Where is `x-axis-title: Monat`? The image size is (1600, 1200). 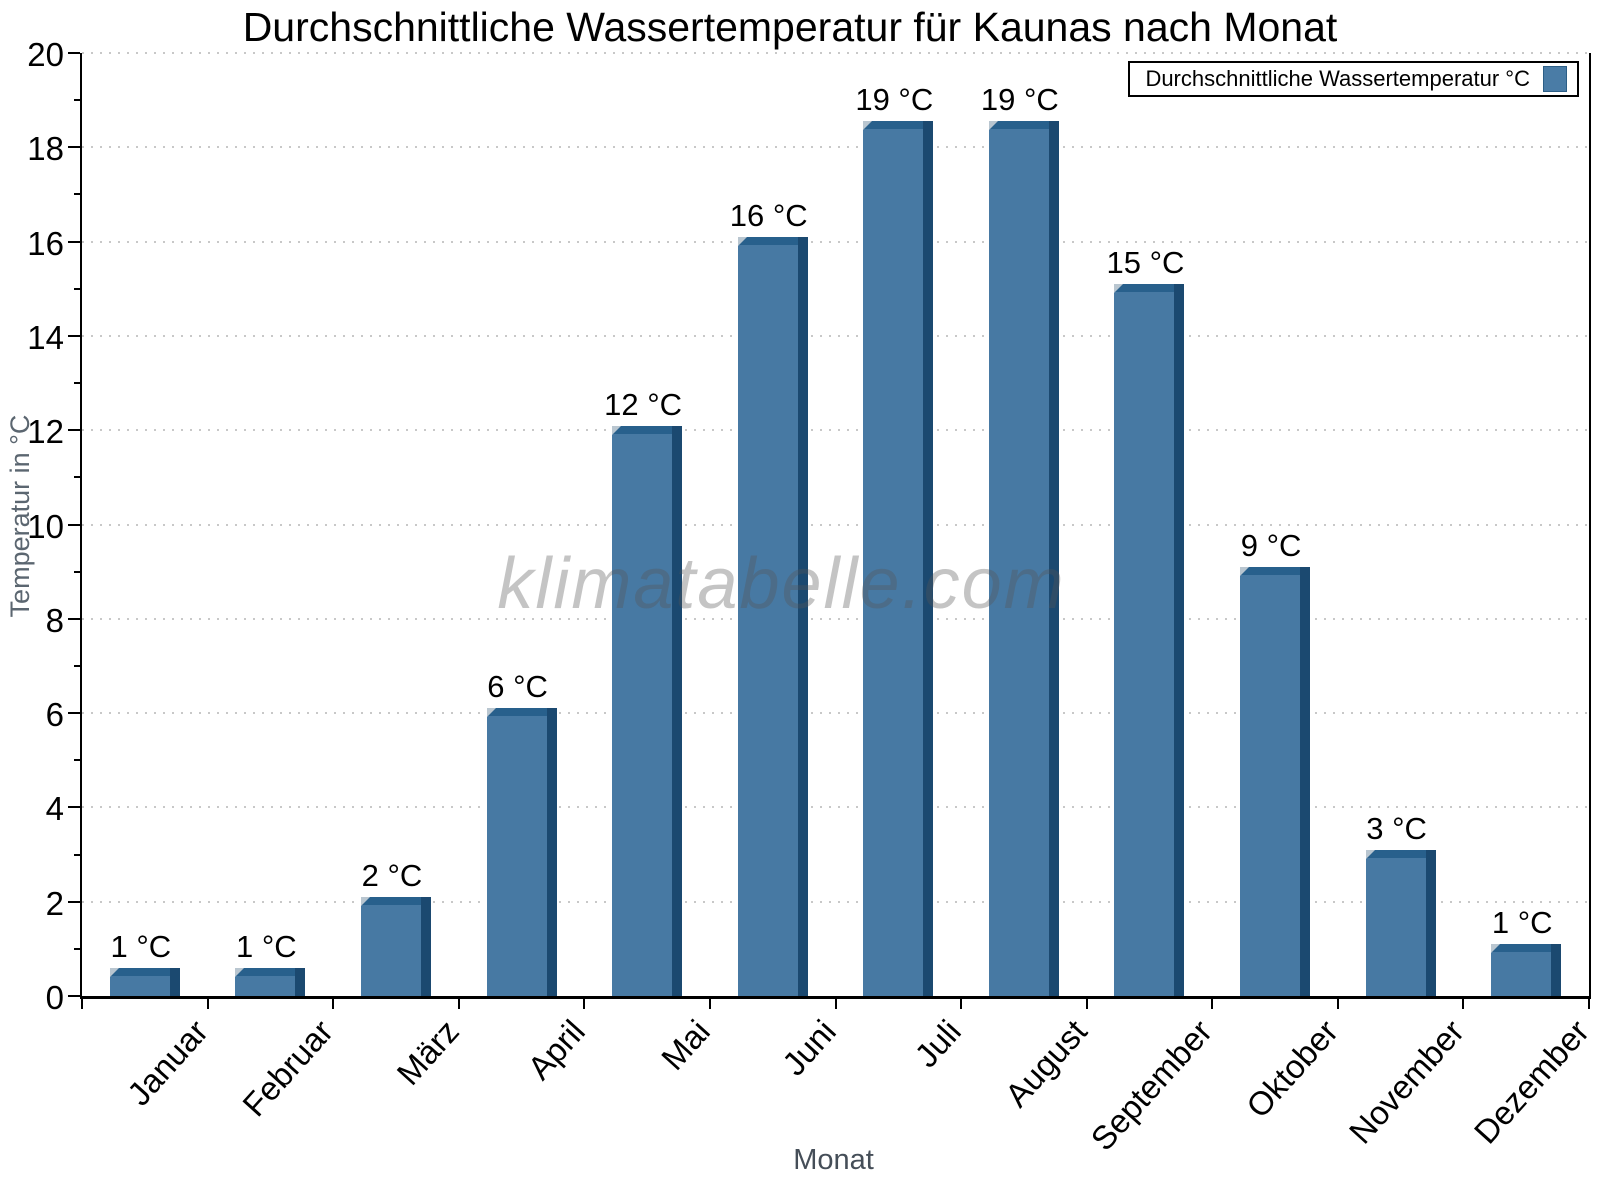
x-axis-title: Monat is located at coordinates (833, 1160).